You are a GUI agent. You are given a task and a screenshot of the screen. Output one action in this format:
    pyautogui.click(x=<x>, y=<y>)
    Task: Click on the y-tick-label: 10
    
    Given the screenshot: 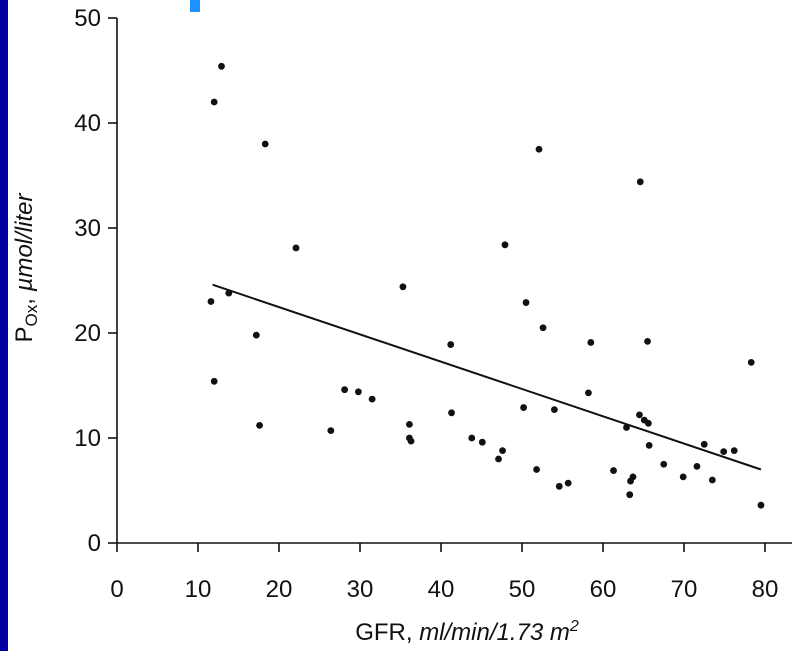 What is the action you would take?
    pyautogui.click(x=87, y=438)
    